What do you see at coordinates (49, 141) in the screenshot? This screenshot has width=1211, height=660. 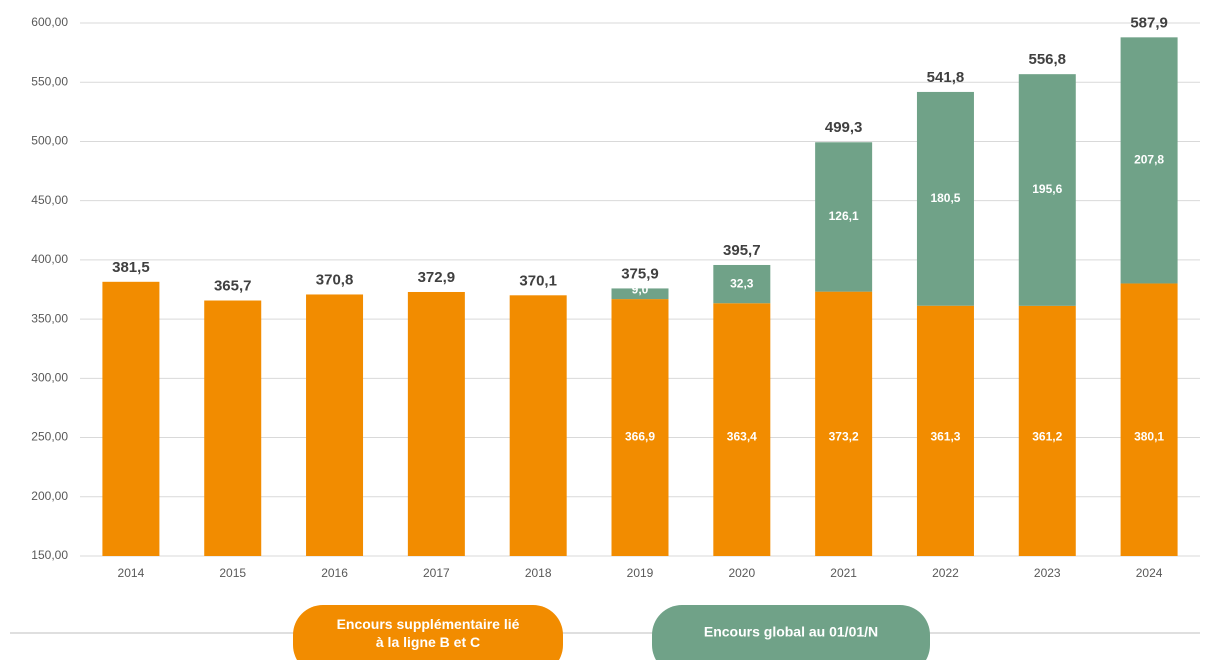 I see `y-tick-label: 500,00` at bounding box center [49, 141].